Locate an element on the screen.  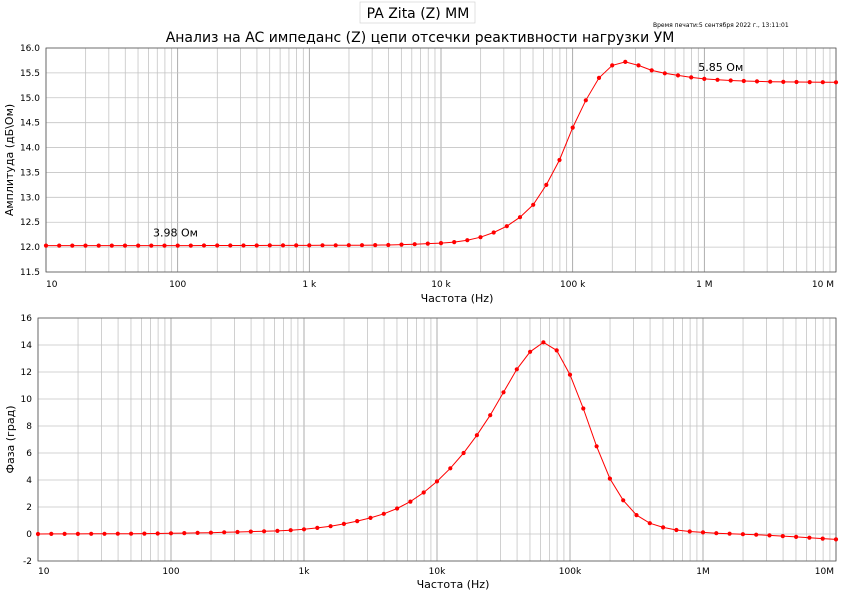
y-tick-label: 11.5 is located at coordinates (30, 273).